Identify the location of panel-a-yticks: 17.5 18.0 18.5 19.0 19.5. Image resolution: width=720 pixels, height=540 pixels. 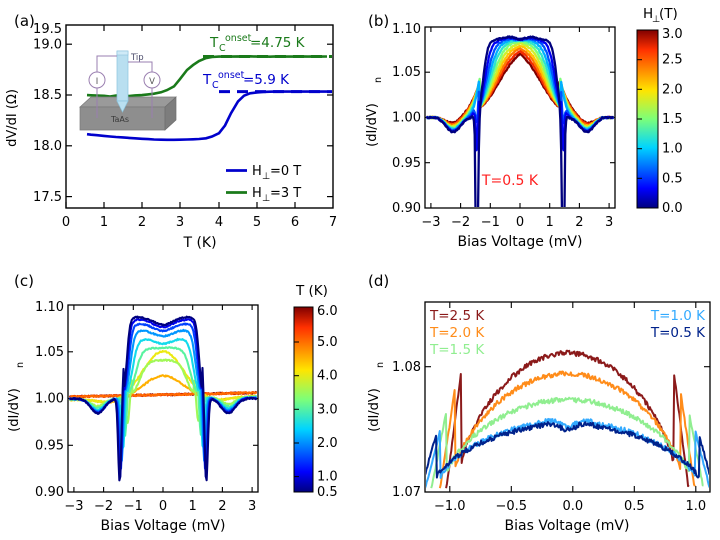
(52, 113).